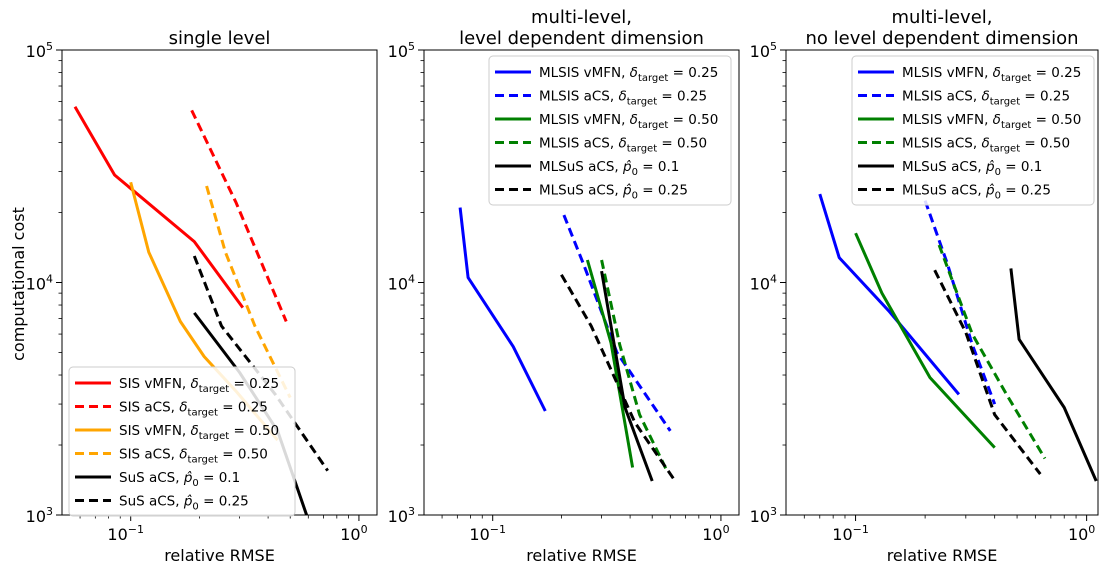 The image size is (1100, 565). What do you see at coordinates (18, 284) in the screenshot?
I see `y-axis-label: computational cost` at bounding box center [18, 284].